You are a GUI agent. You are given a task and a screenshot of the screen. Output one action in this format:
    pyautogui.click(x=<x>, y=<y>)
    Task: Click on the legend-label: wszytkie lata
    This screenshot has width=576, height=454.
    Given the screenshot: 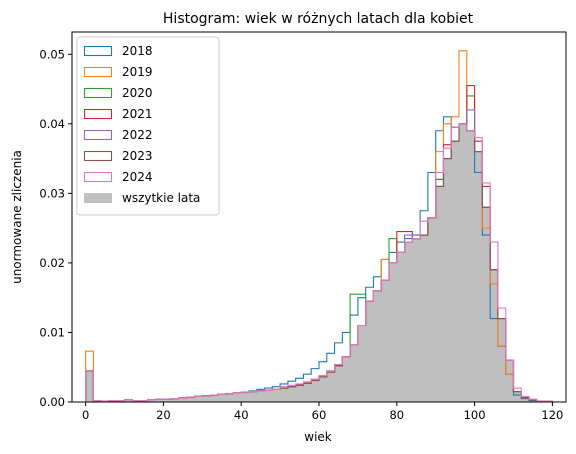 What is the action you would take?
    pyautogui.click(x=161, y=198)
    